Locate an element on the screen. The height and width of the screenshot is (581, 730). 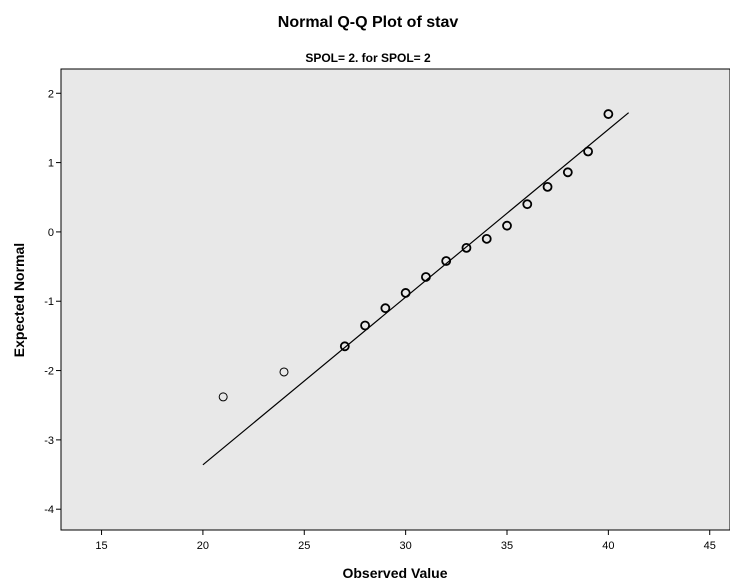
y-tick-label: 0 is located at coordinates (51, 233).